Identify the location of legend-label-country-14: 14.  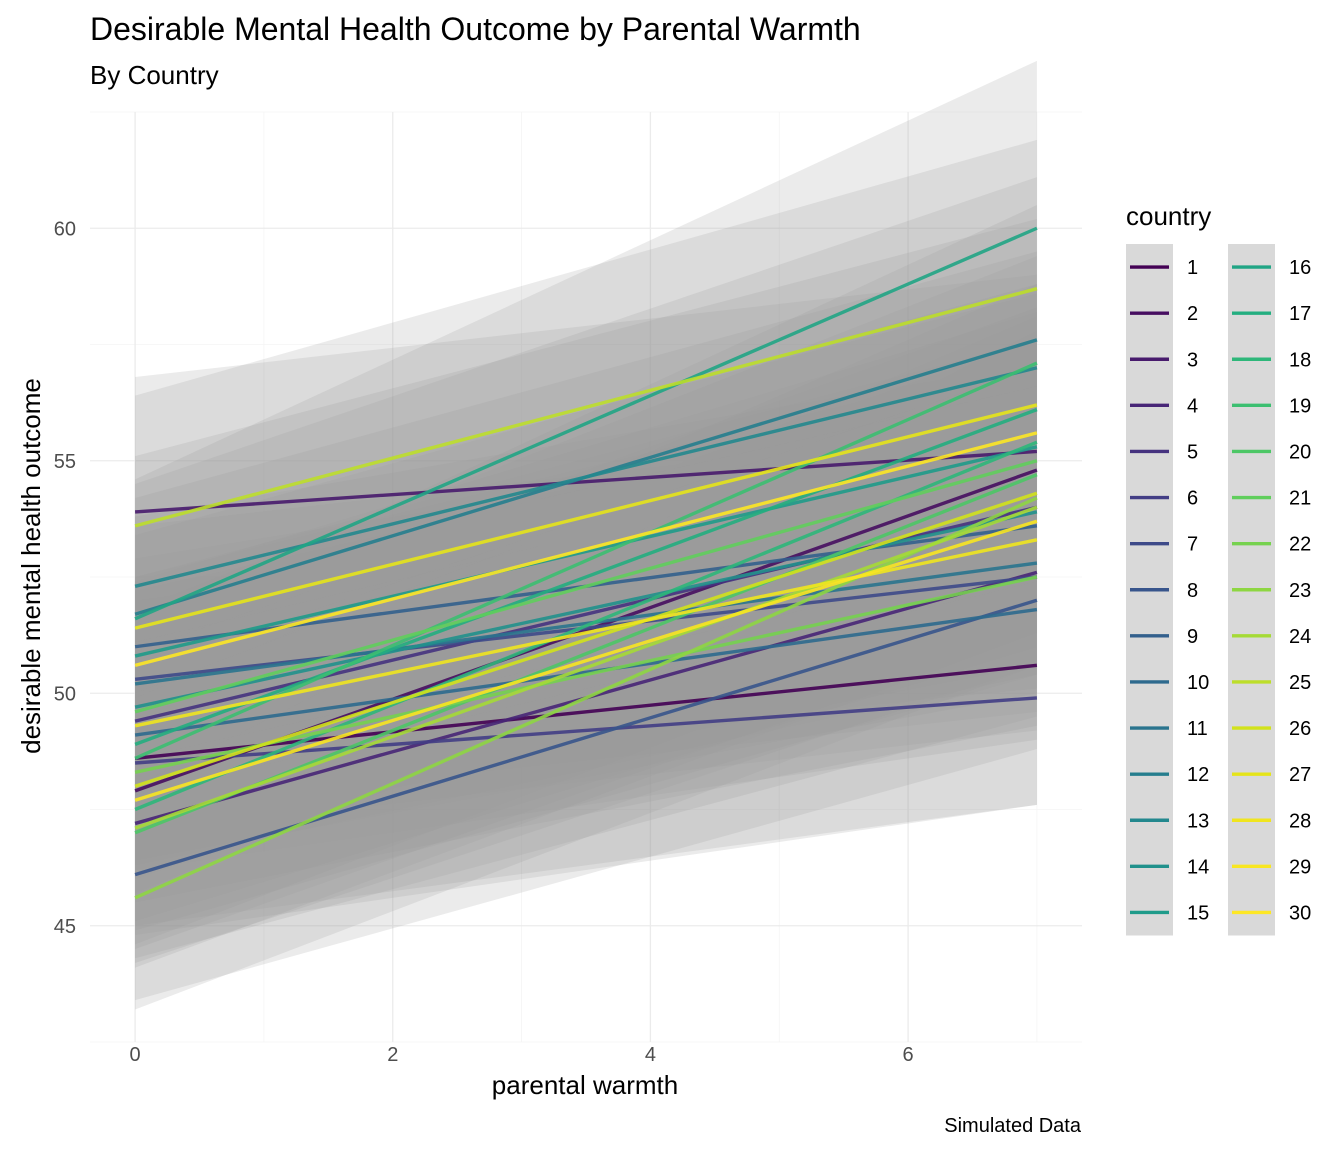
(1198, 867).